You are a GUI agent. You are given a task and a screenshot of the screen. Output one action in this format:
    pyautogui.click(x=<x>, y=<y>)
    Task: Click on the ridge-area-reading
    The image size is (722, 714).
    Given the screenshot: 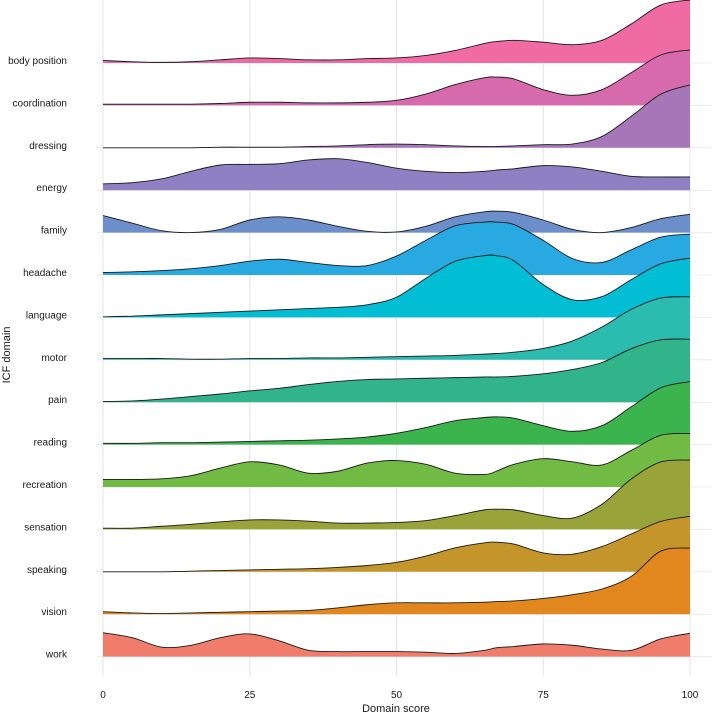 What is the action you would take?
    pyautogui.click(x=396, y=413)
    